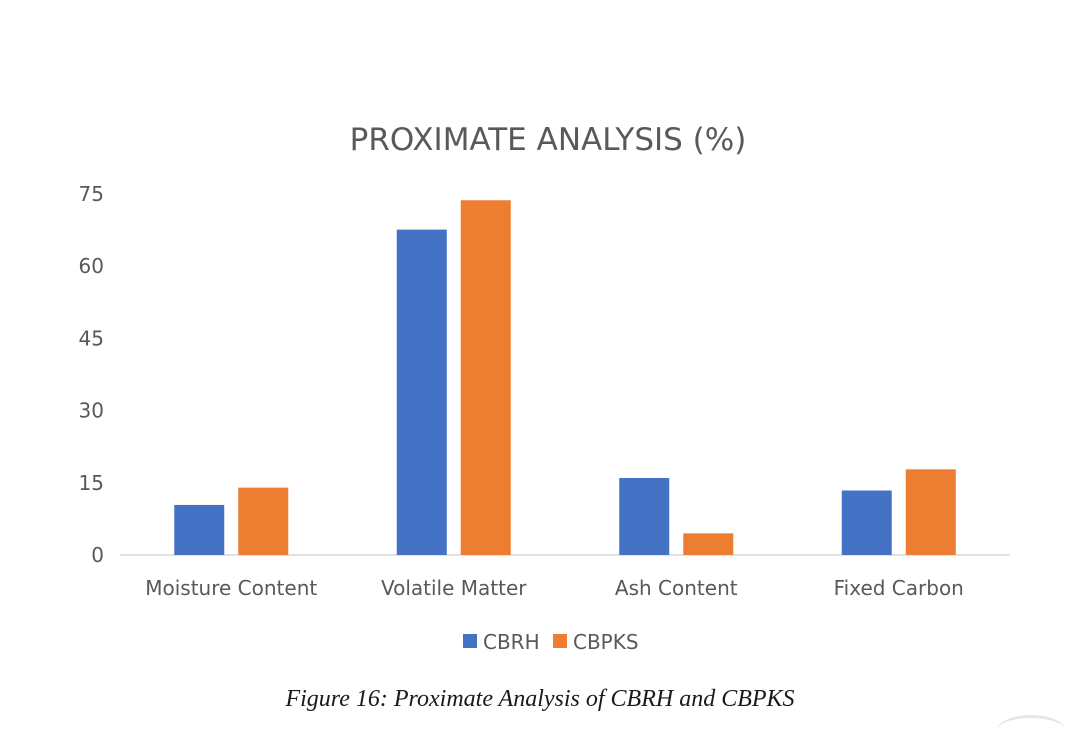  Describe the element at coordinates (644, 516) in the screenshot. I see `bar-cbrh-ash-content` at that location.